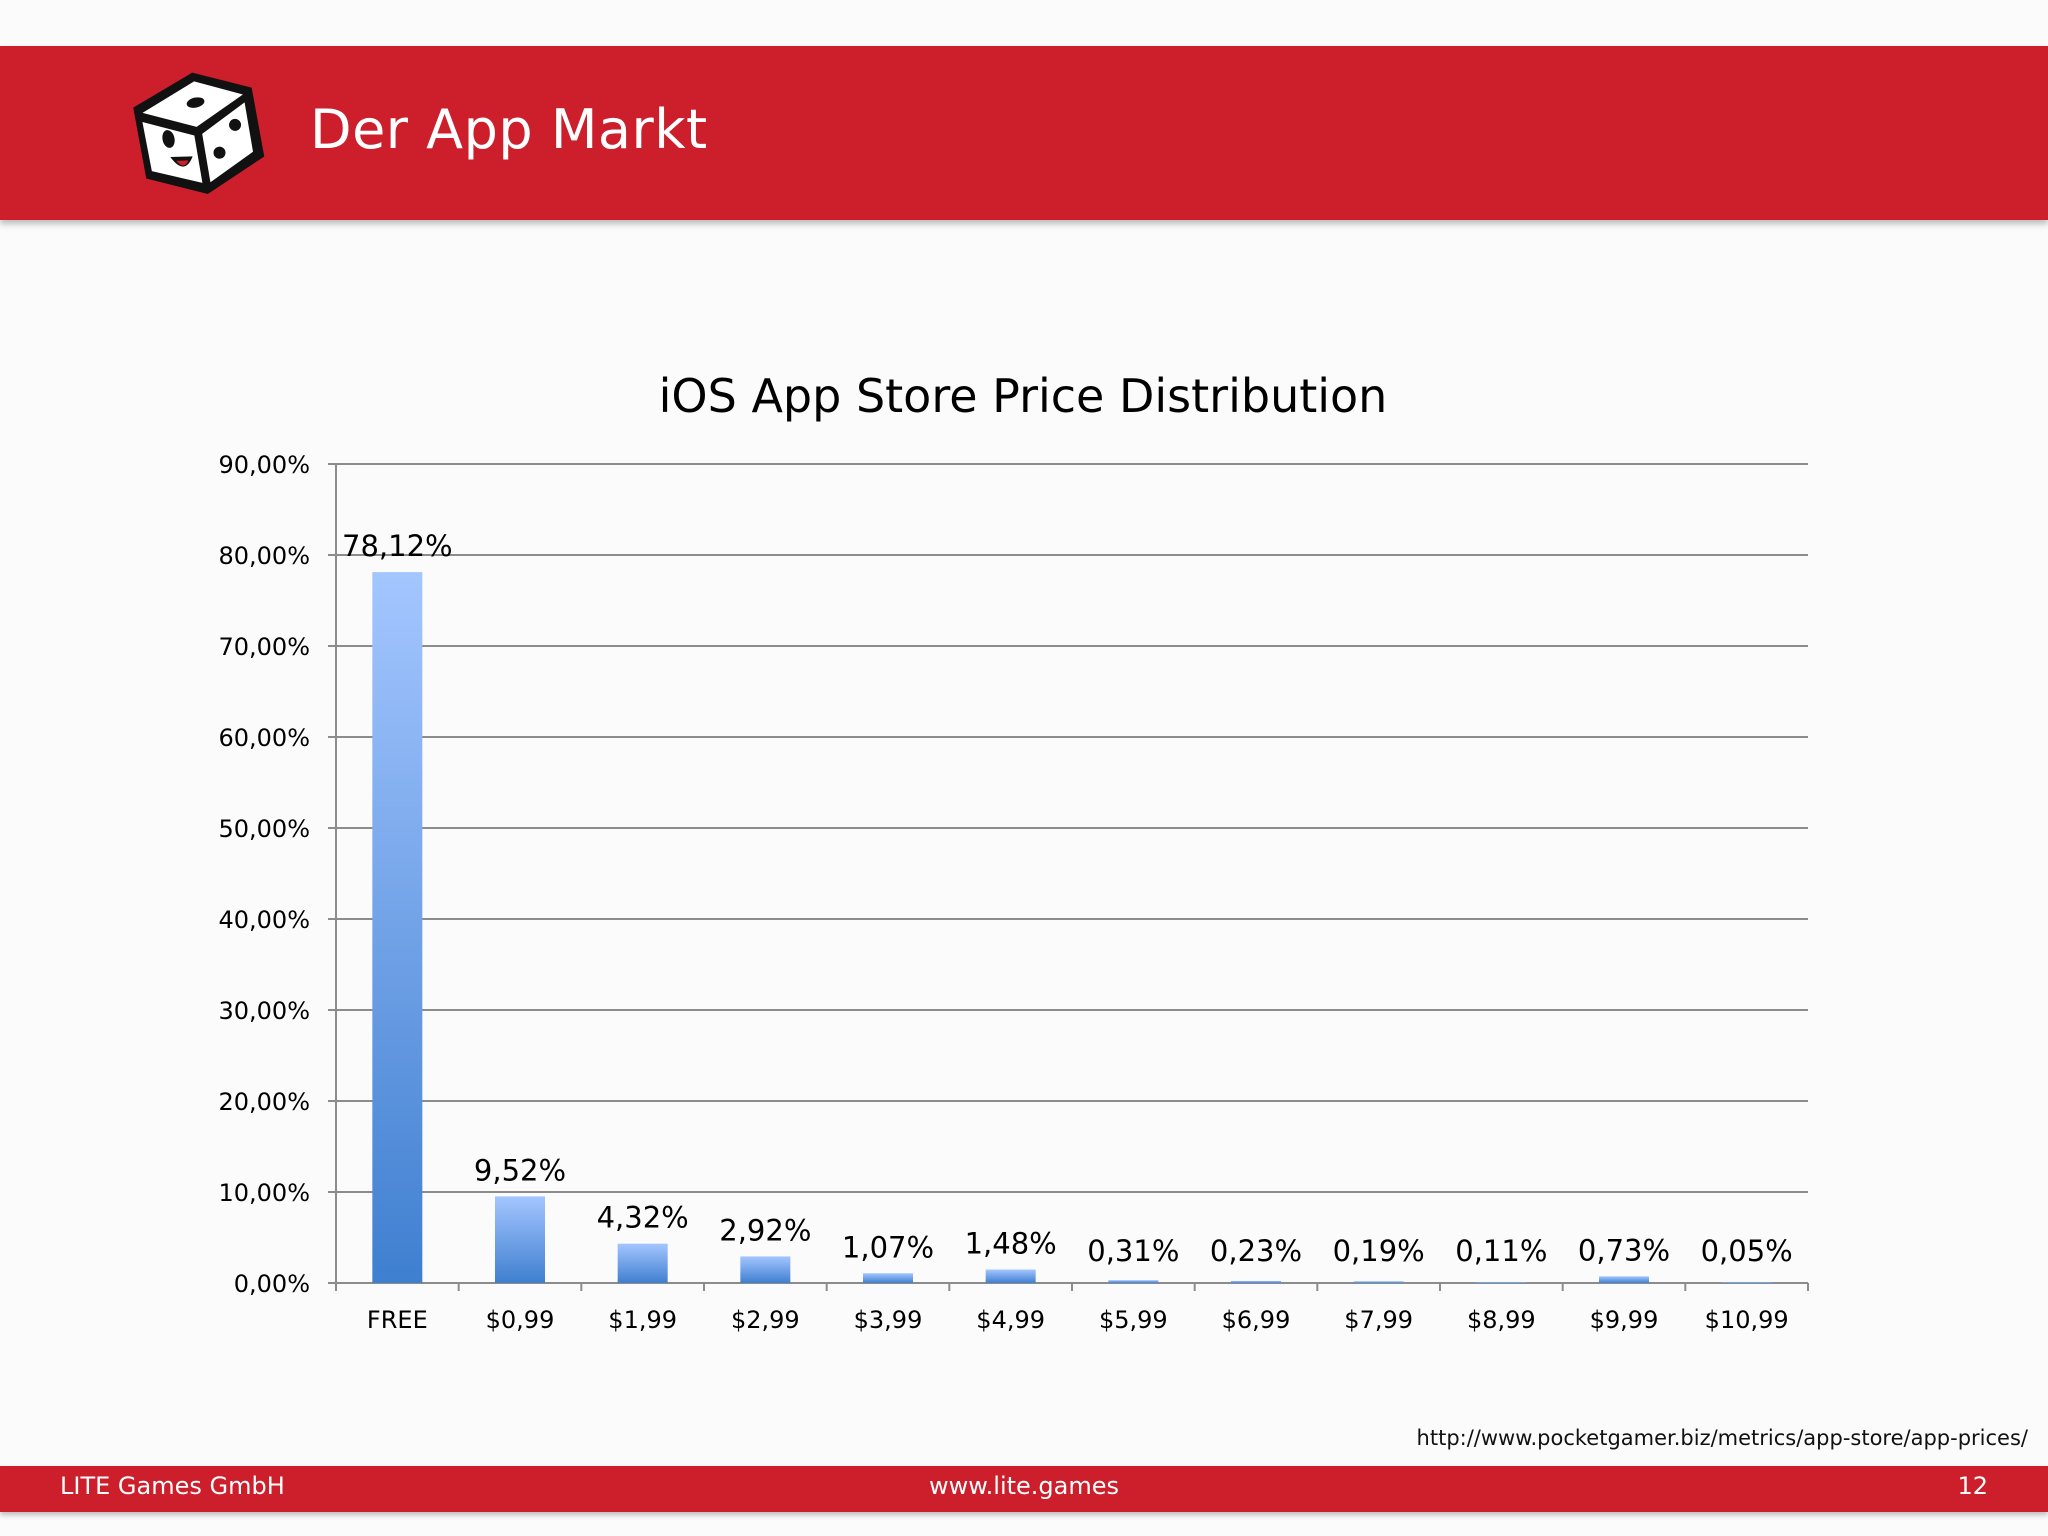 The width and height of the screenshot is (2048, 1536). I want to click on x-tick-label: $3,99, so click(888, 1320).